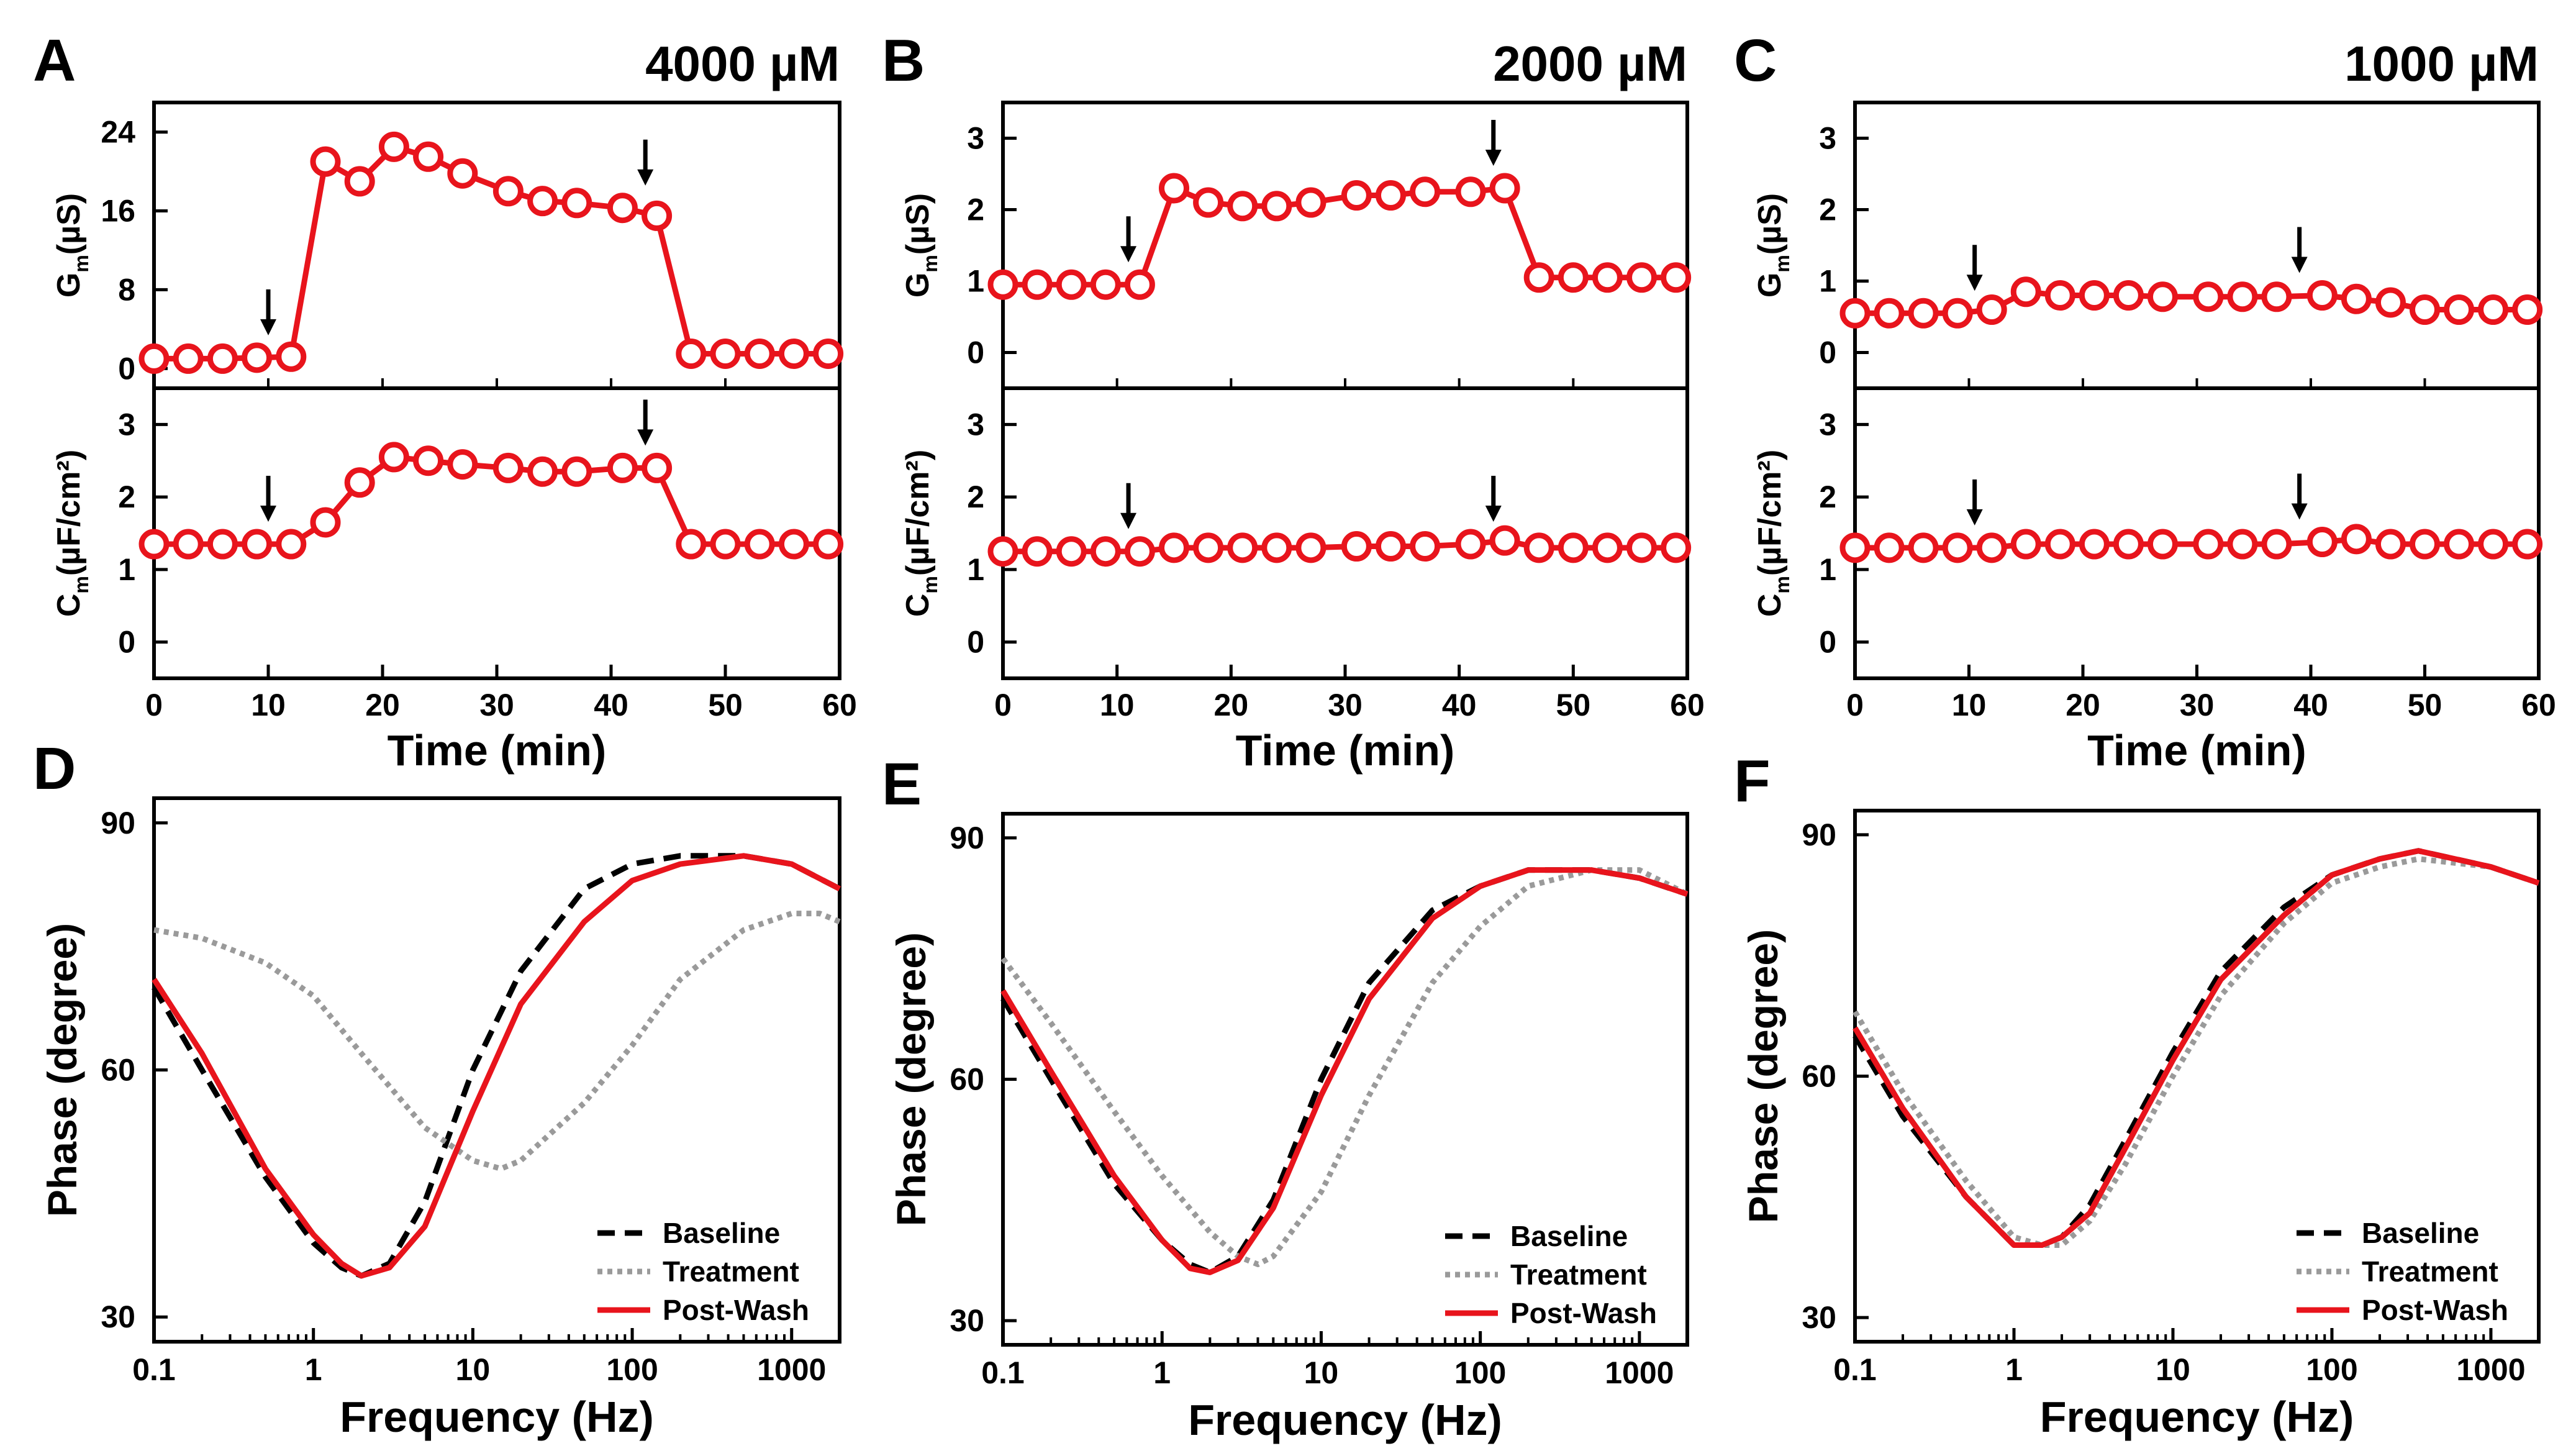 This screenshot has height=1456, width=2576. What do you see at coordinates (126, 497) in the screenshot?
I see `cm-ytick-label: 2` at bounding box center [126, 497].